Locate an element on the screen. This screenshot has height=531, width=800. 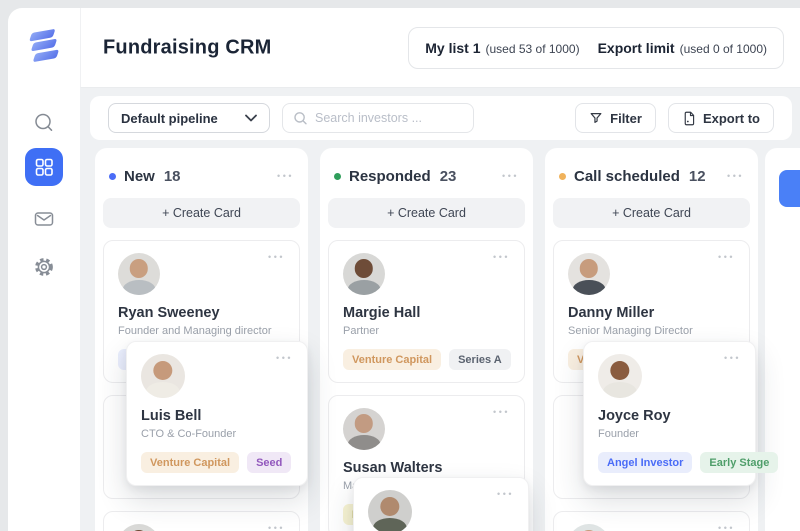
investor-name: Danny Miller is located at coordinates (611, 313).